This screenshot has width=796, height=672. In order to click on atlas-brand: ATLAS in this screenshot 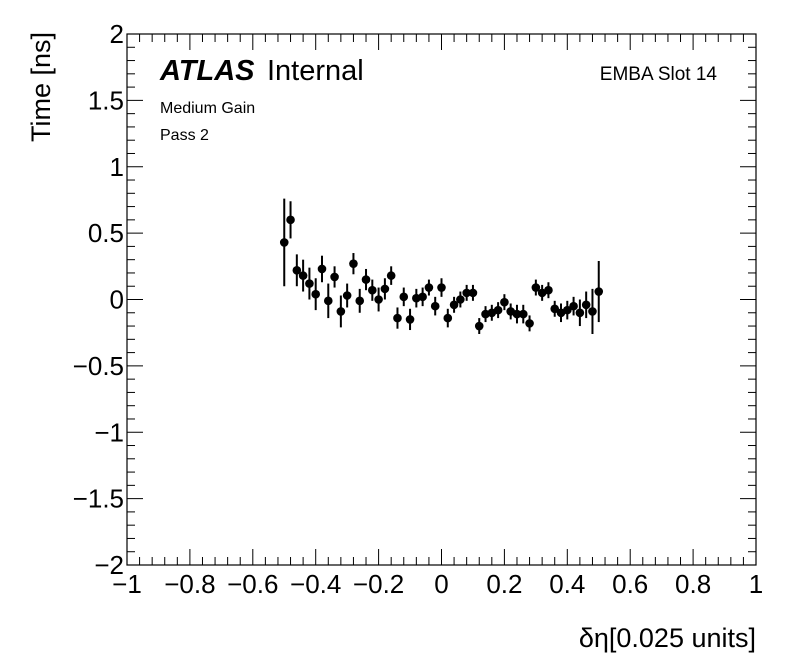, I will do `click(207, 71)`.